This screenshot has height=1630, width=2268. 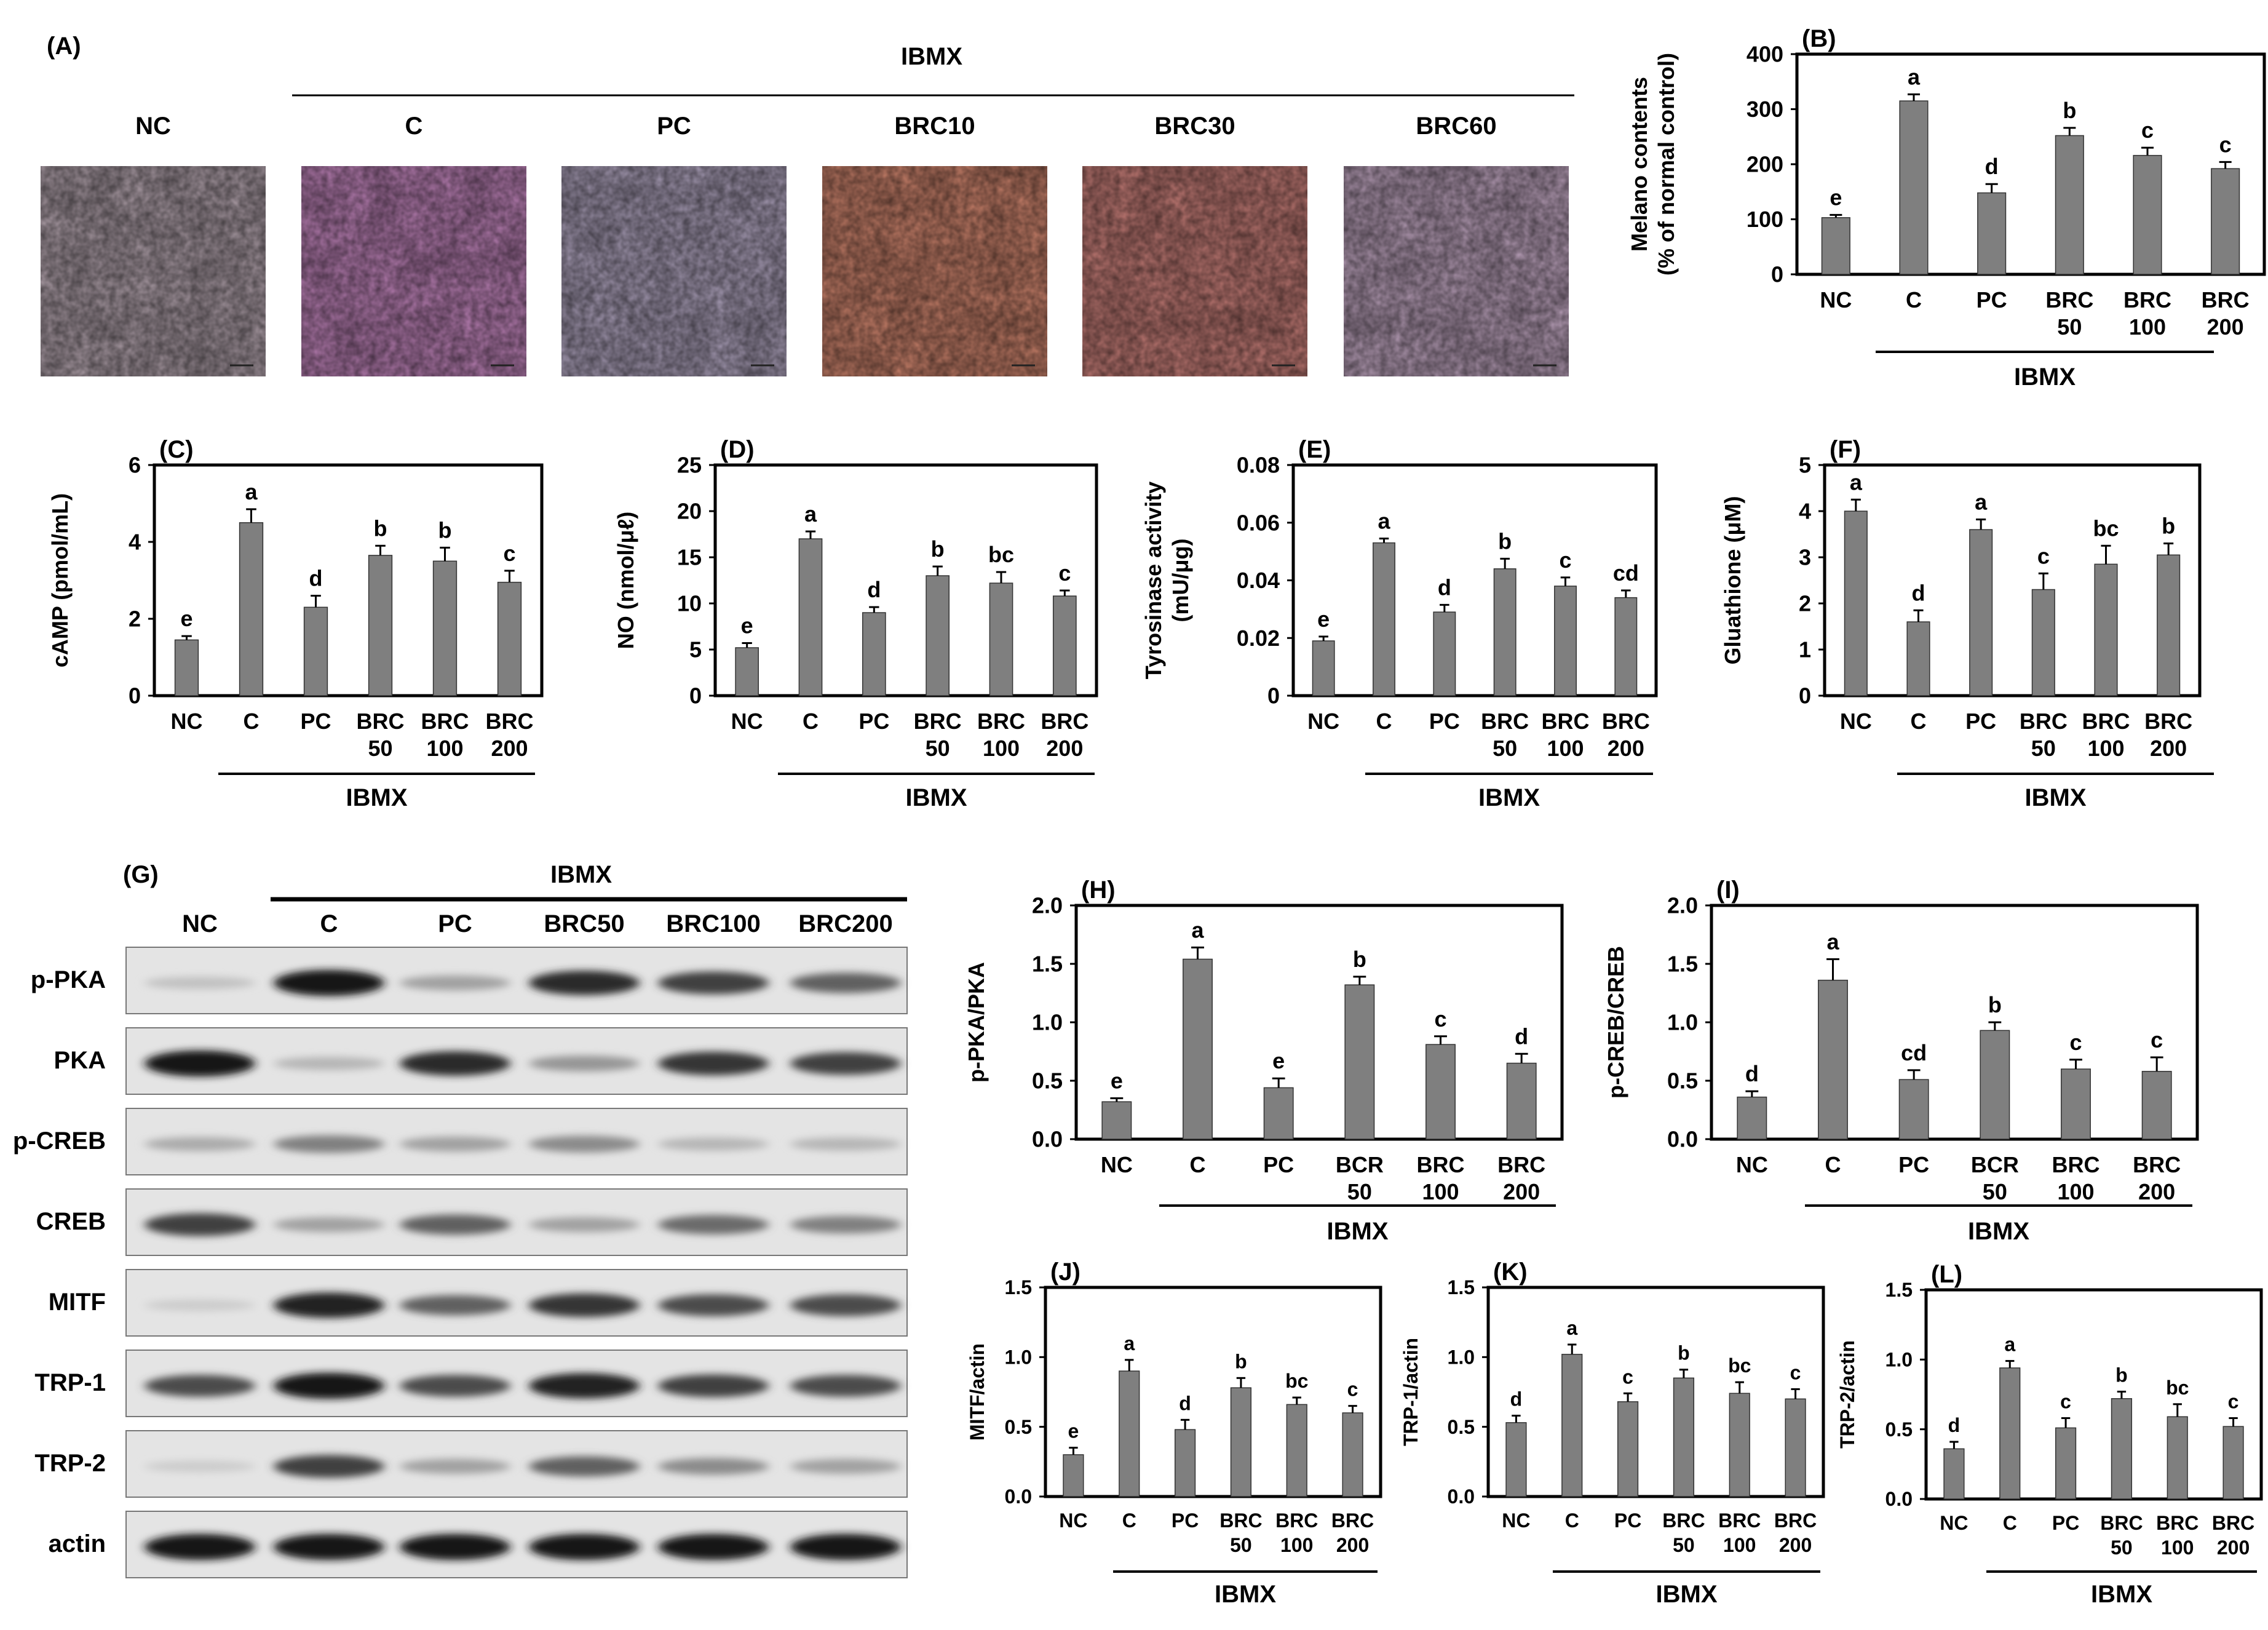 What do you see at coordinates (70, 1382) in the screenshot?
I see `blot-row-label: TRP-1` at bounding box center [70, 1382].